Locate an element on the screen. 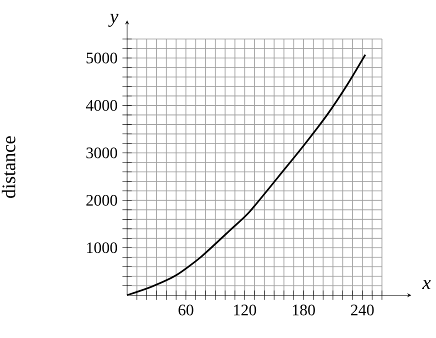 Image resolution: width=436 pixels, height=338 pixels. y-axis-title: distance is located at coordinates (9, 167).